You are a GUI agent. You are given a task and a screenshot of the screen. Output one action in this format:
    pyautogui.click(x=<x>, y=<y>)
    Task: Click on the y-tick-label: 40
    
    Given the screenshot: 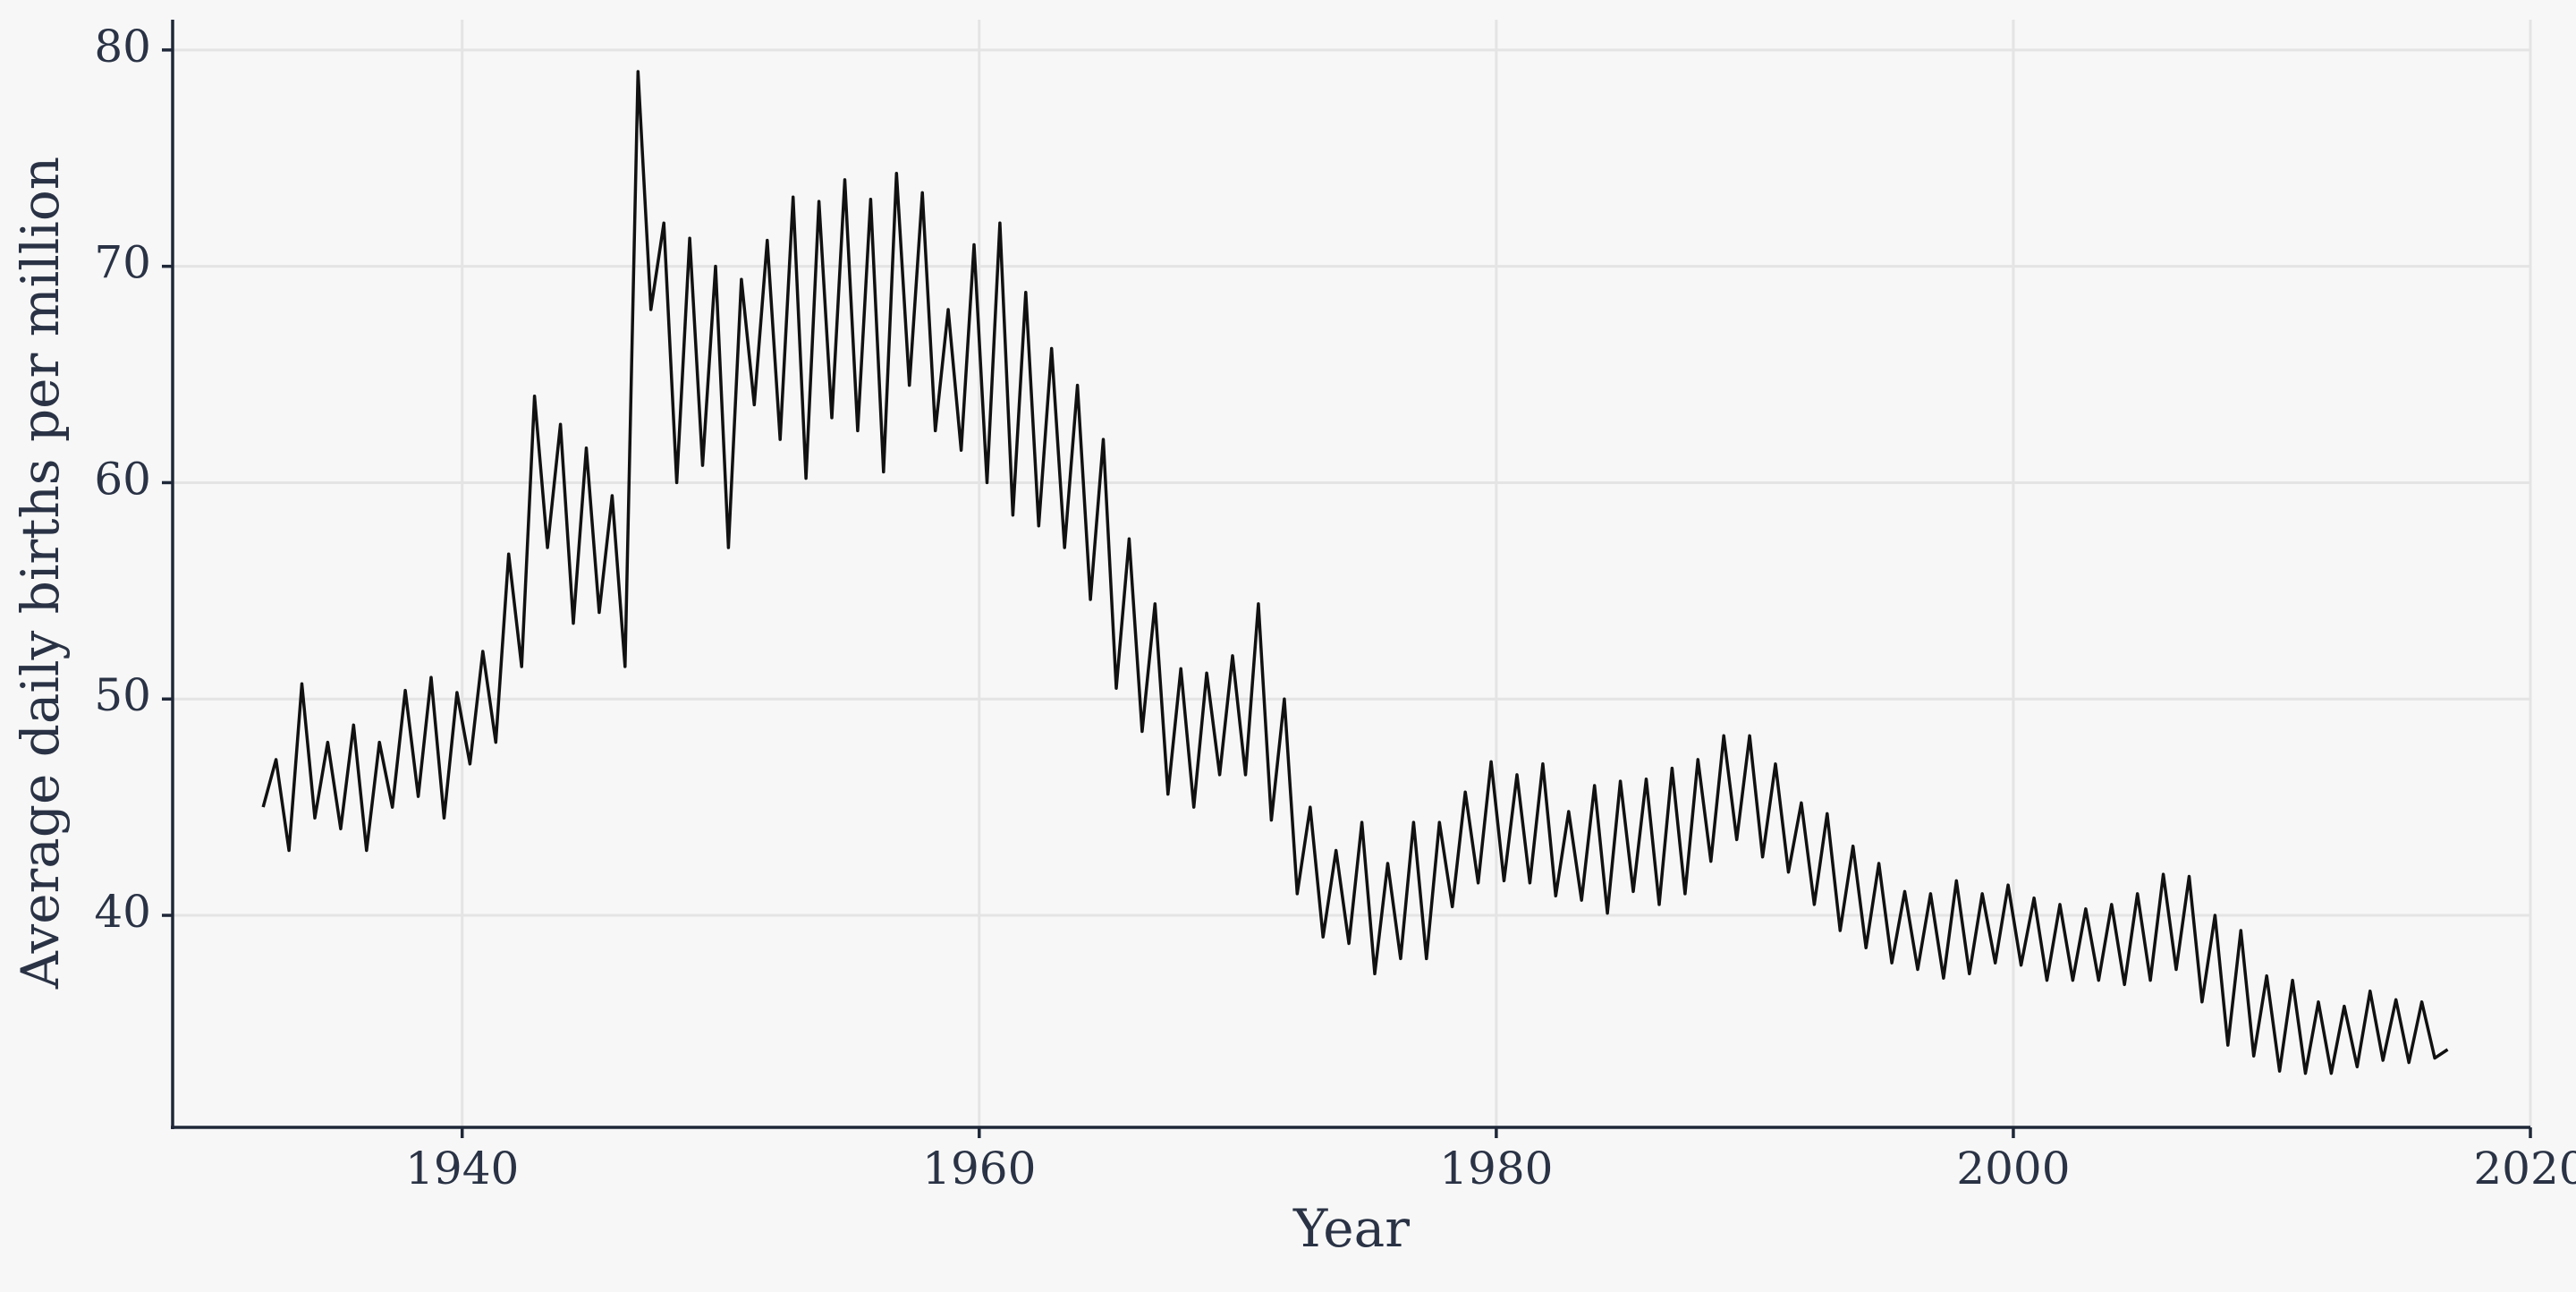 What is the action you would take?
    pyautogui.click(x=122, y=912)
    